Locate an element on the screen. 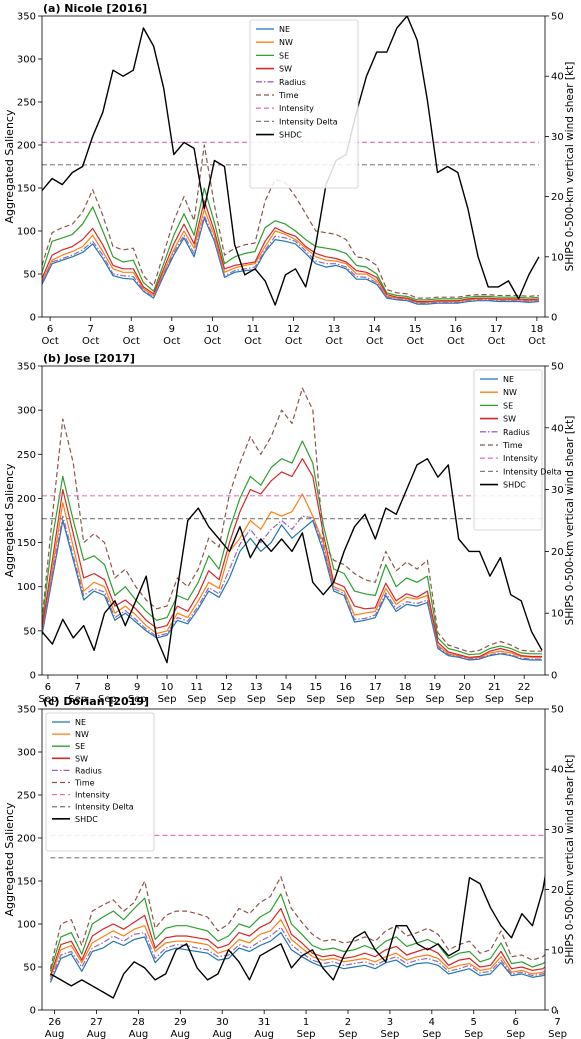  series-line-sw is located at coordinates (297, 941).